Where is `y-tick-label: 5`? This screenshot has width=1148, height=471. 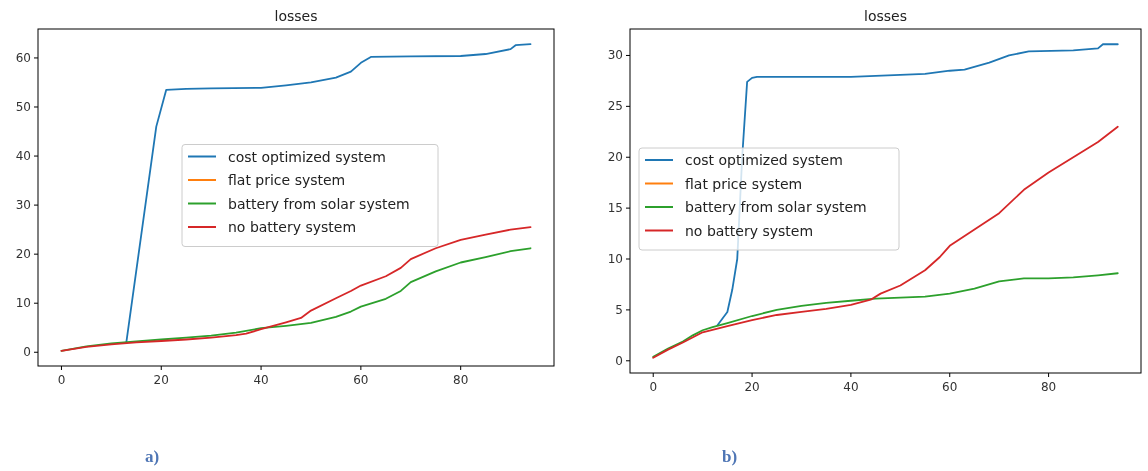 y-tick-label: 5 is located at coordinates (619, 309).